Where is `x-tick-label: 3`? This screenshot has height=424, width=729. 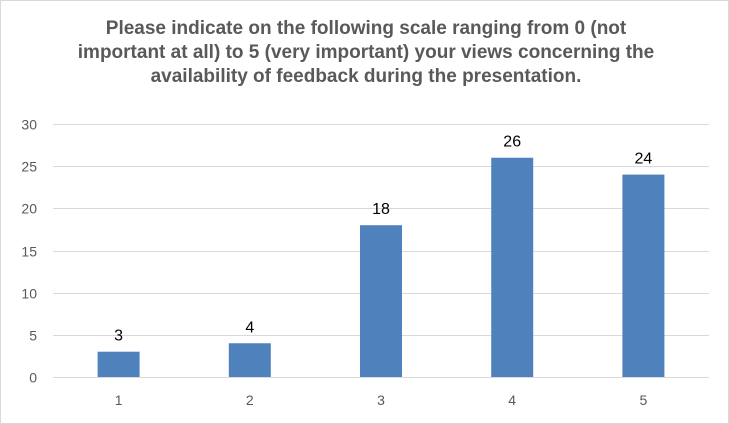 x-tick-label: 3 is located at coordinates (381, 400).